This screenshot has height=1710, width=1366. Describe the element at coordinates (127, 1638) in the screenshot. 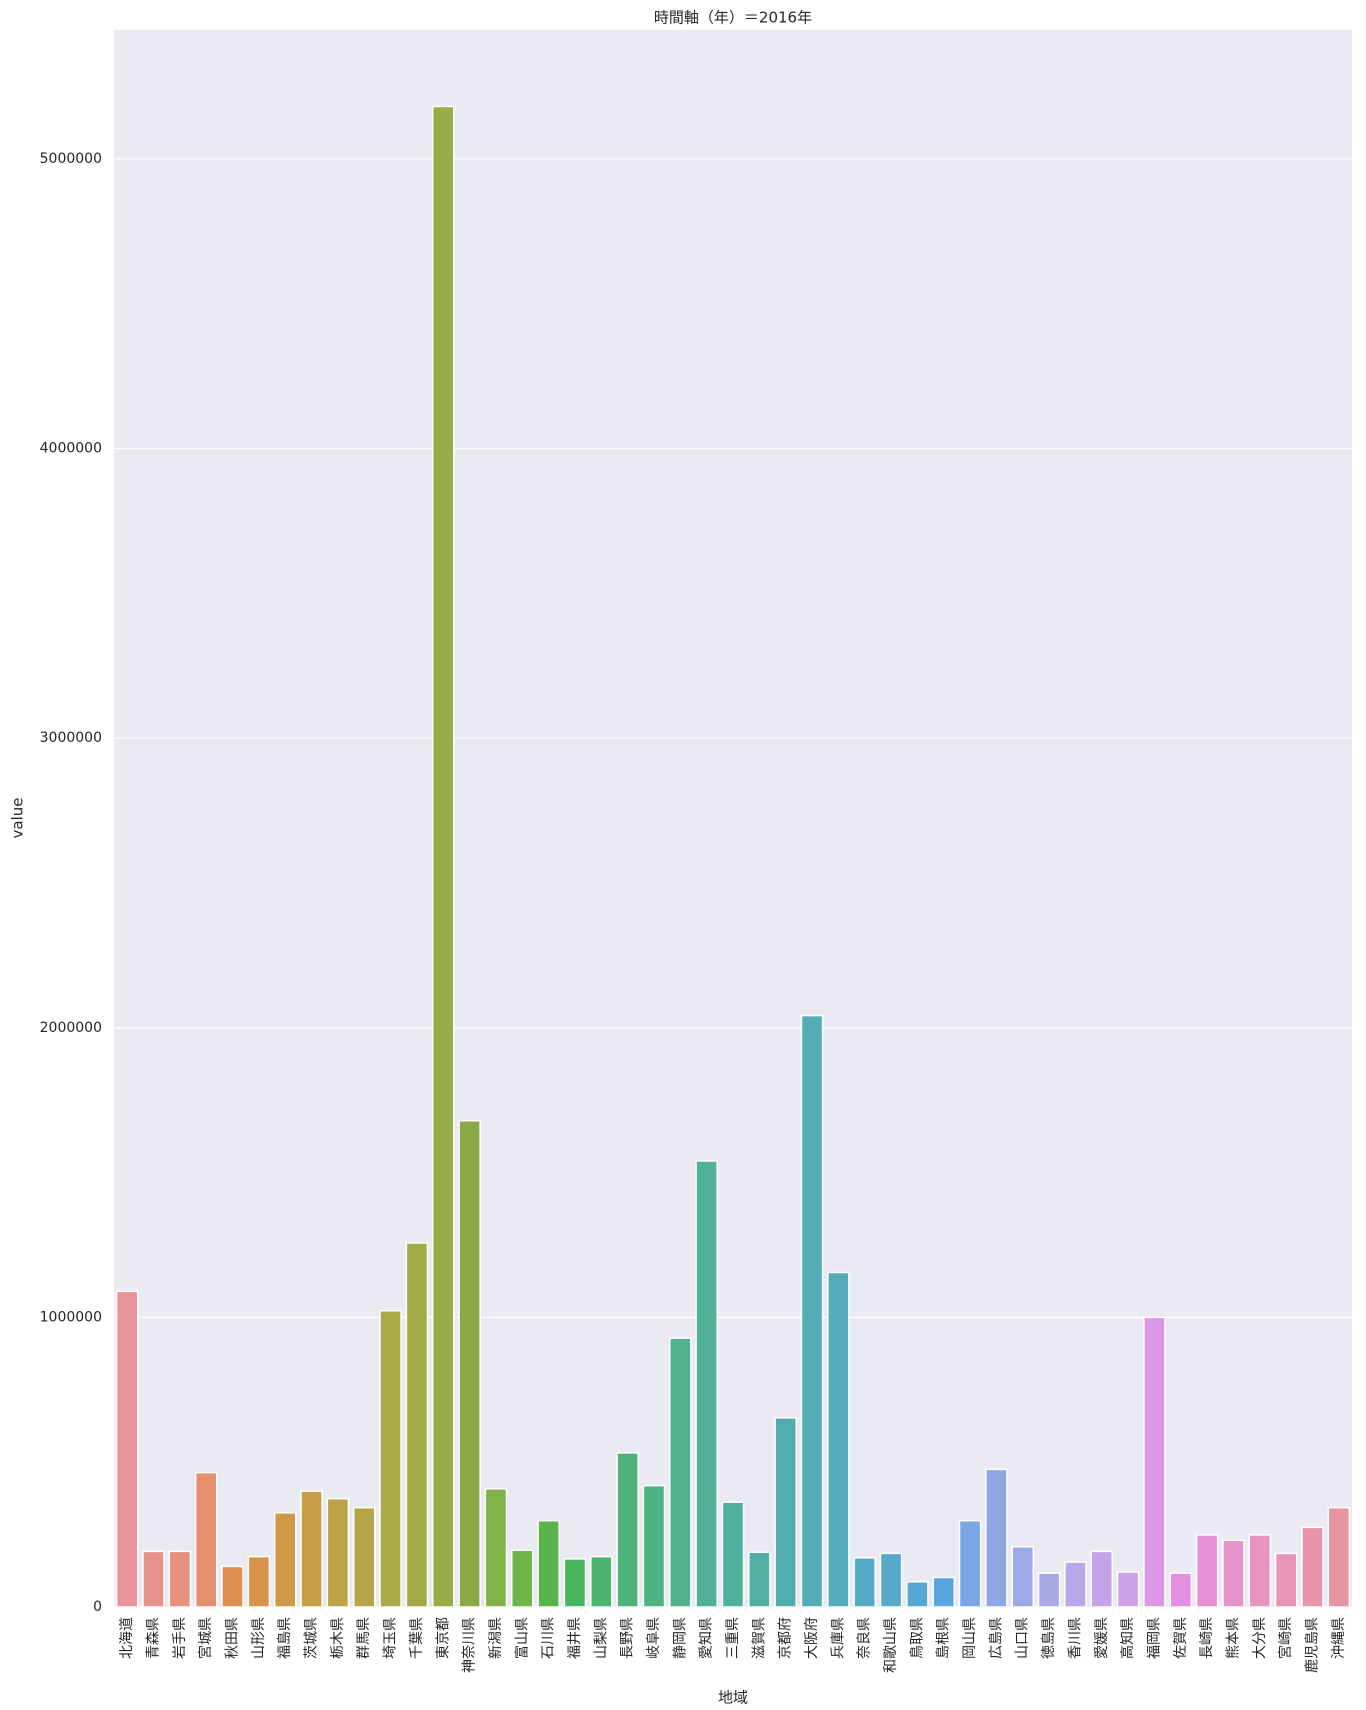

I see `x-tick-label: 北海道` at that location.